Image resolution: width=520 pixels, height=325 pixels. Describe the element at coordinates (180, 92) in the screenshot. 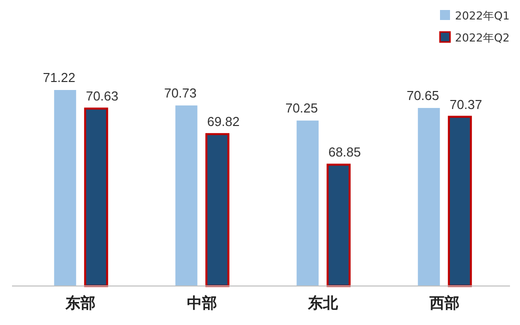

I see `data-label: 70.73` at that location.